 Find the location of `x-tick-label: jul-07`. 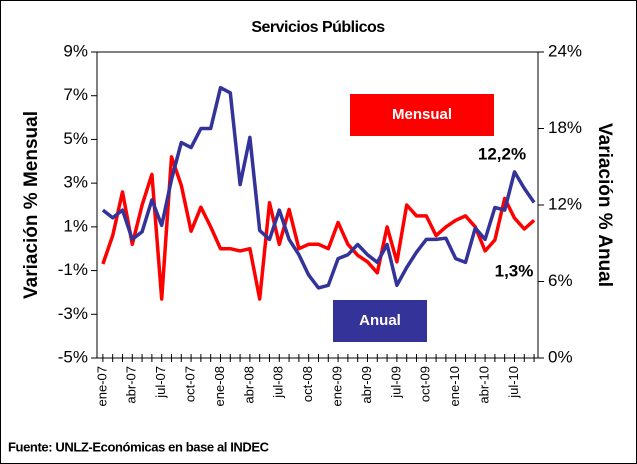

x-tick-label: jul-07 is located at coordinates (160, 382).